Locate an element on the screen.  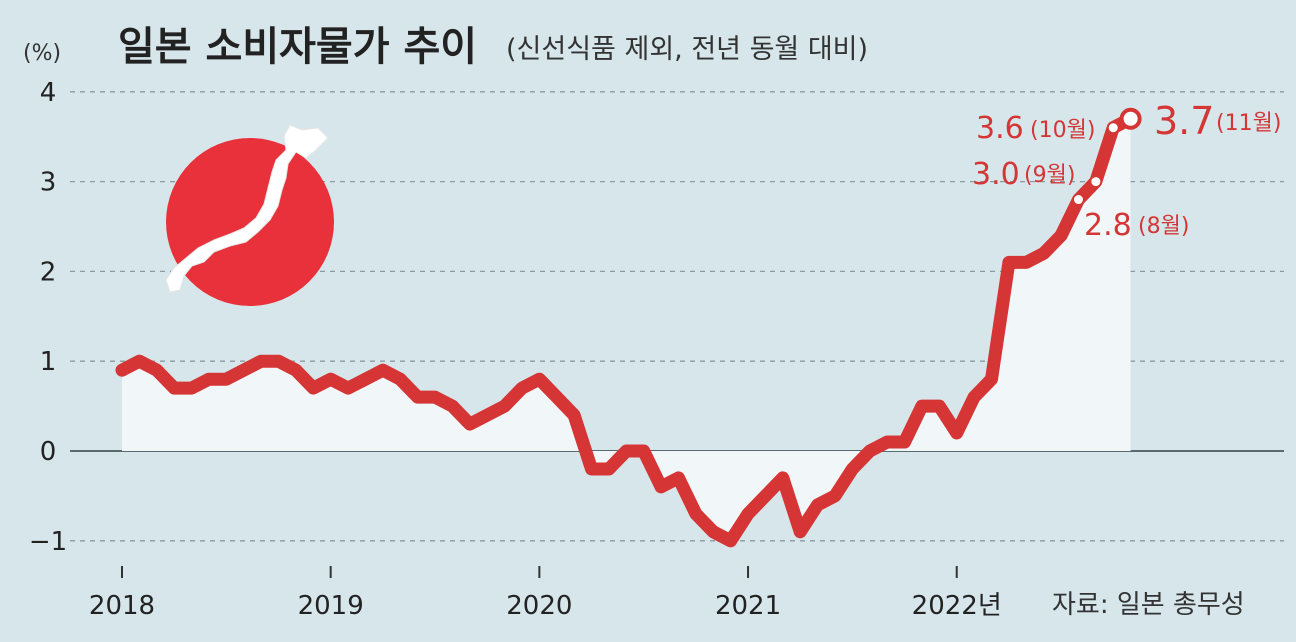
source-label: 자료: 일본 총무성 is located at coordinates (1148, 605).